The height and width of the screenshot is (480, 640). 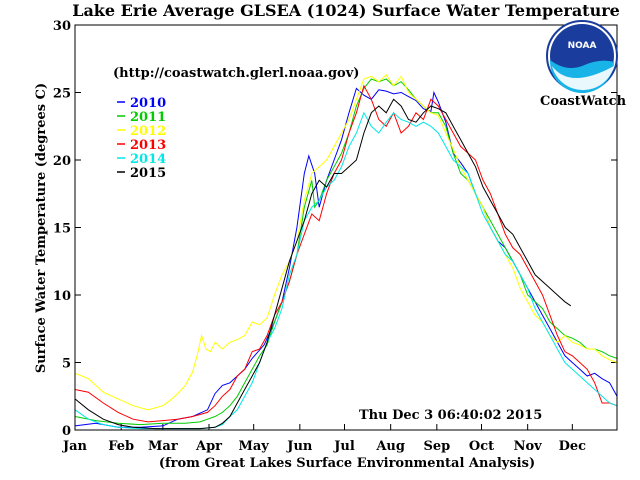 What do you see at coordinates (208, 446) in the screenshot?
I see `x-tick-label: Apr` at bounding box center [208, 446].